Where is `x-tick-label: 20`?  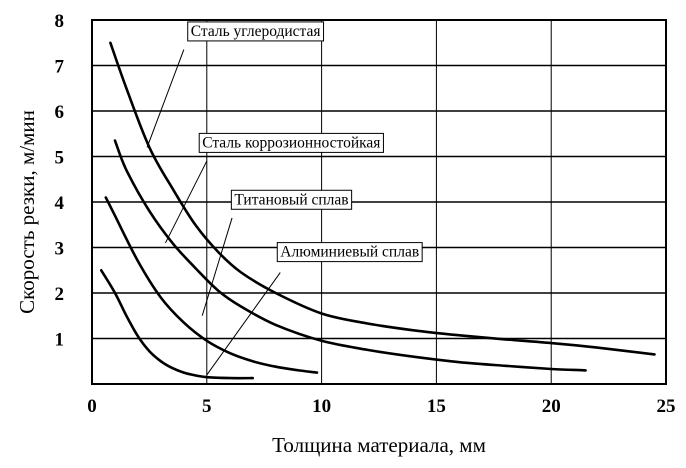
x-tick-label: 20 is located at coordinates (551, 406).